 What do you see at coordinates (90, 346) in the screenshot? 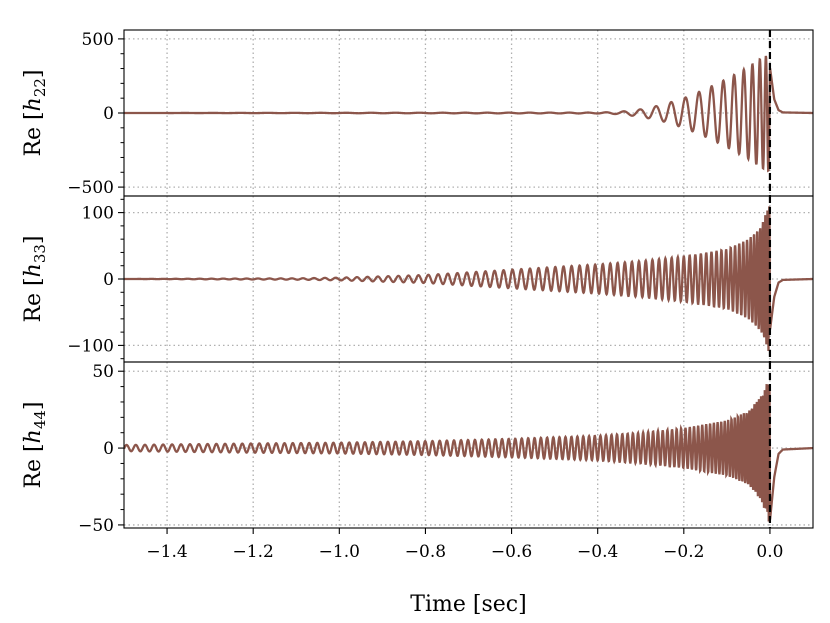
I see `y-tick-label: −100` at bounding box center [90, 346].